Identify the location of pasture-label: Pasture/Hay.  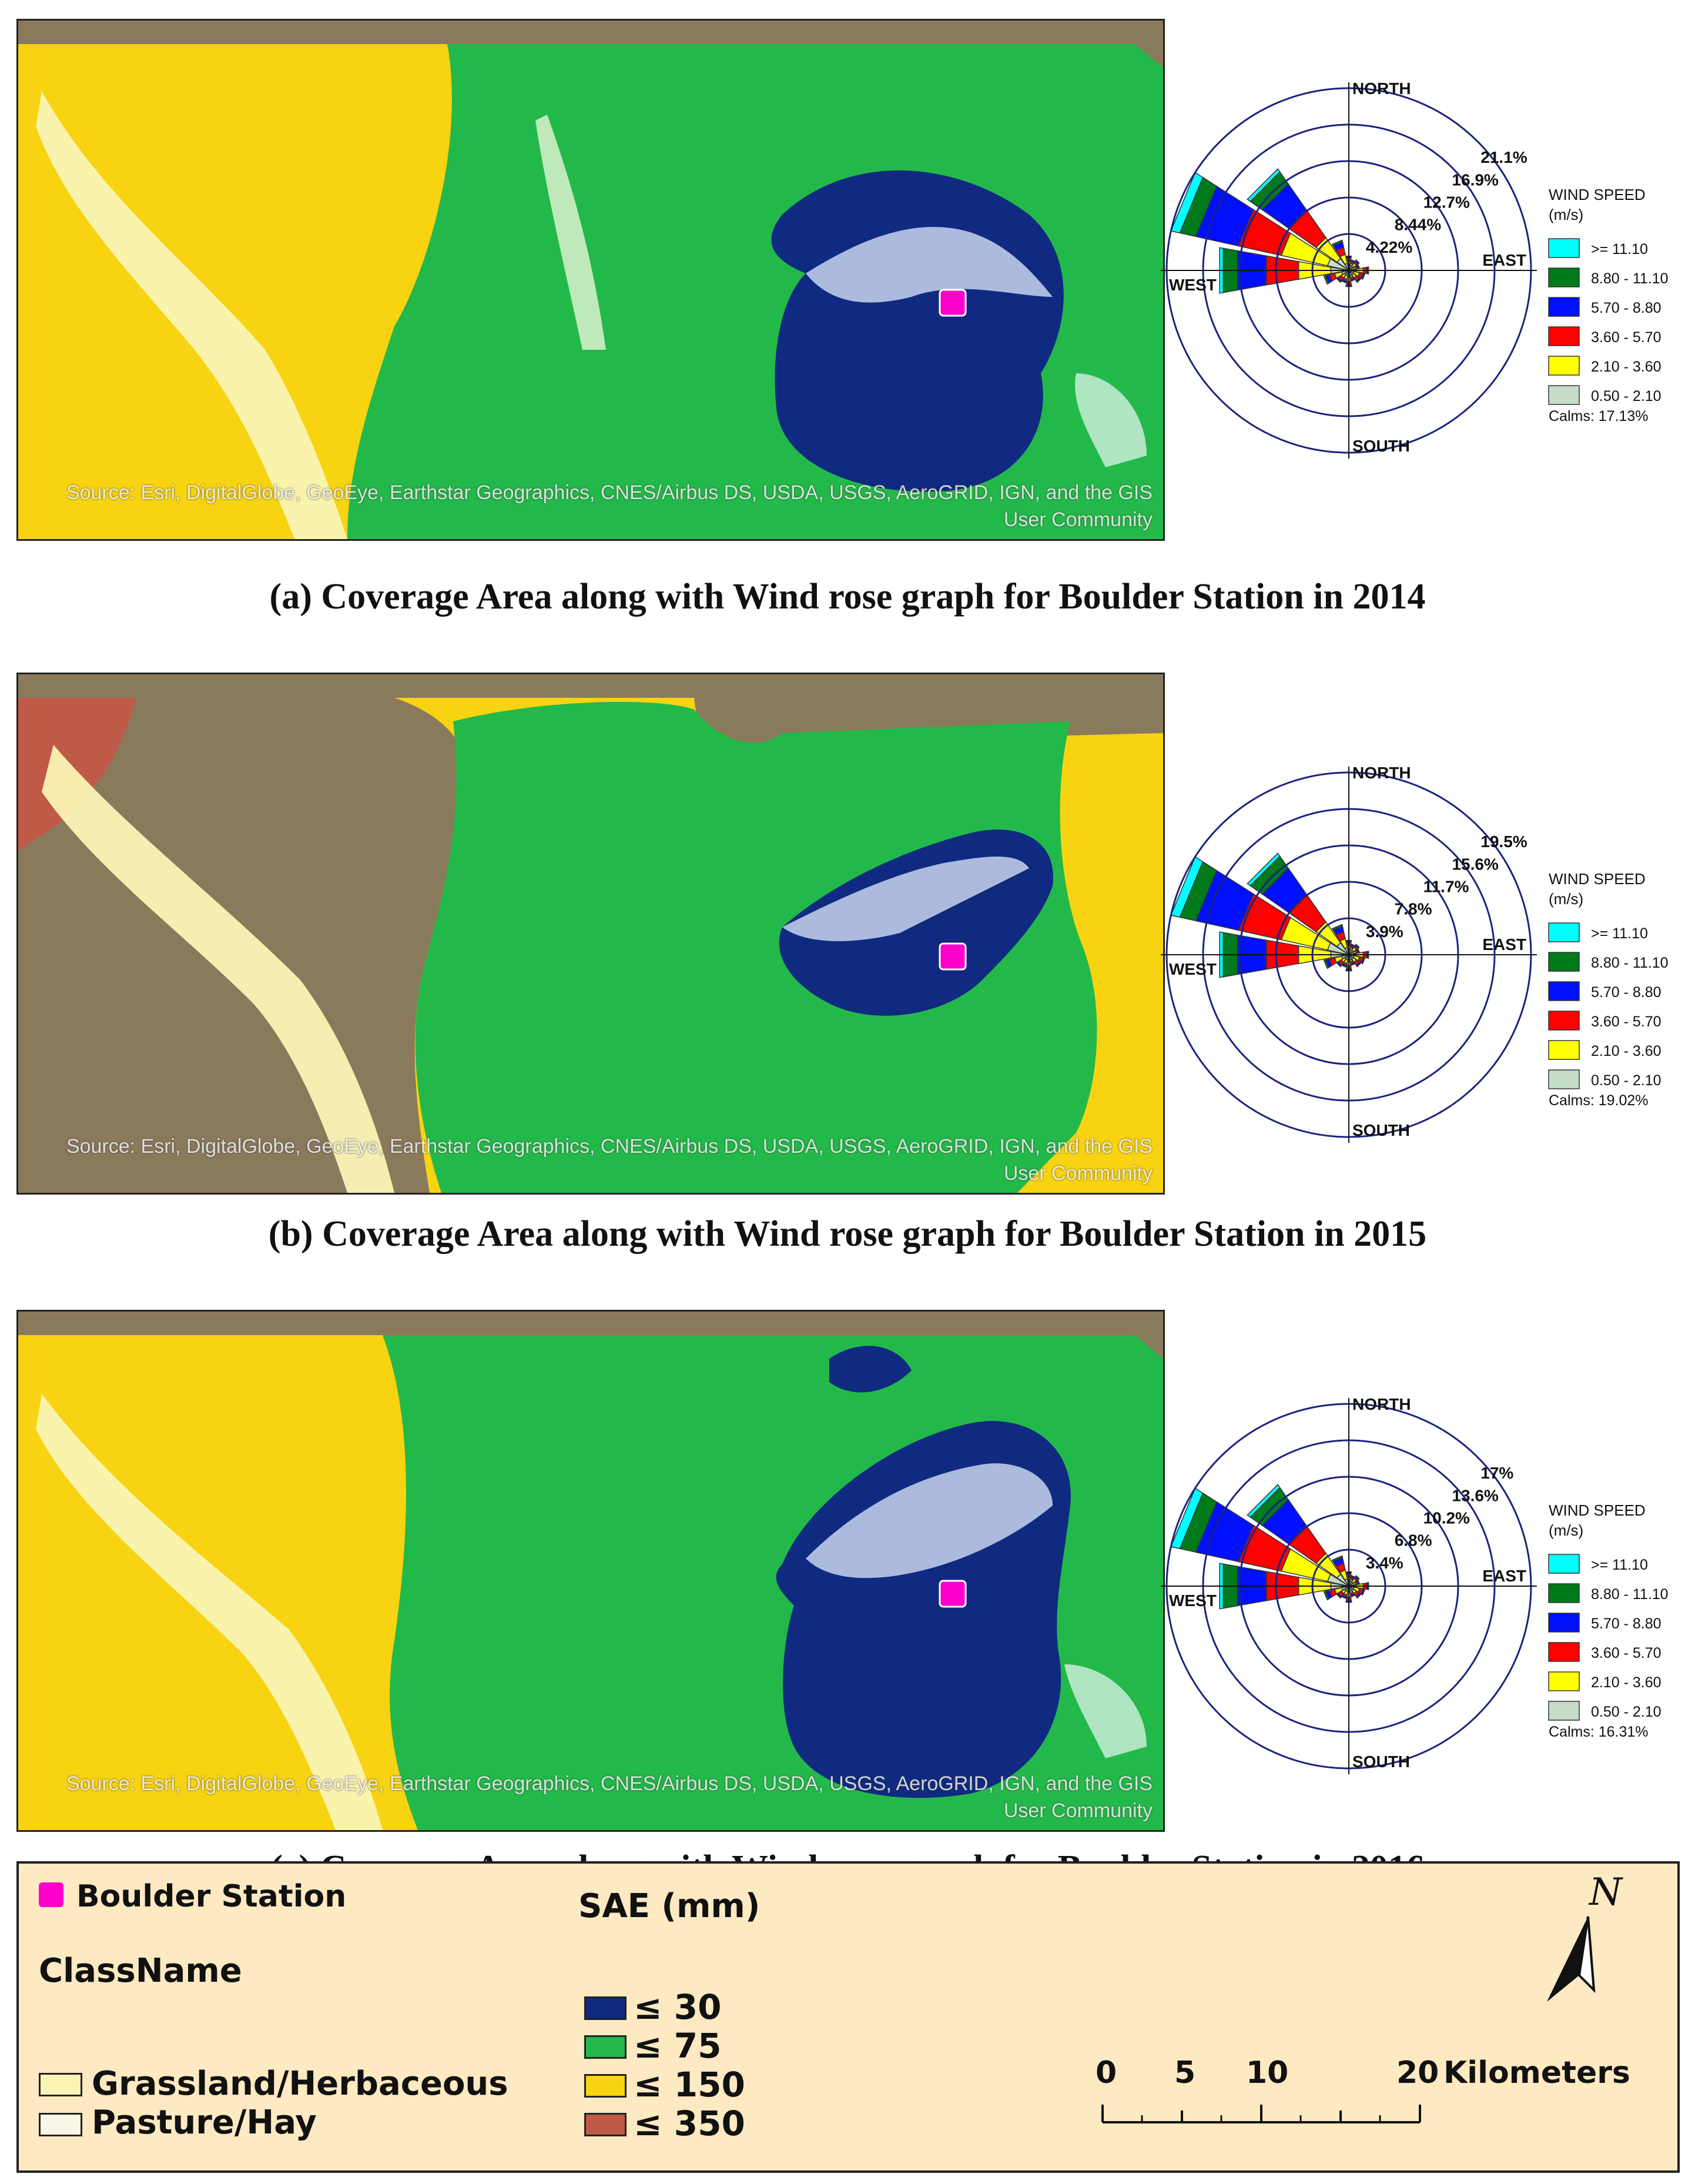
(204, 2122).